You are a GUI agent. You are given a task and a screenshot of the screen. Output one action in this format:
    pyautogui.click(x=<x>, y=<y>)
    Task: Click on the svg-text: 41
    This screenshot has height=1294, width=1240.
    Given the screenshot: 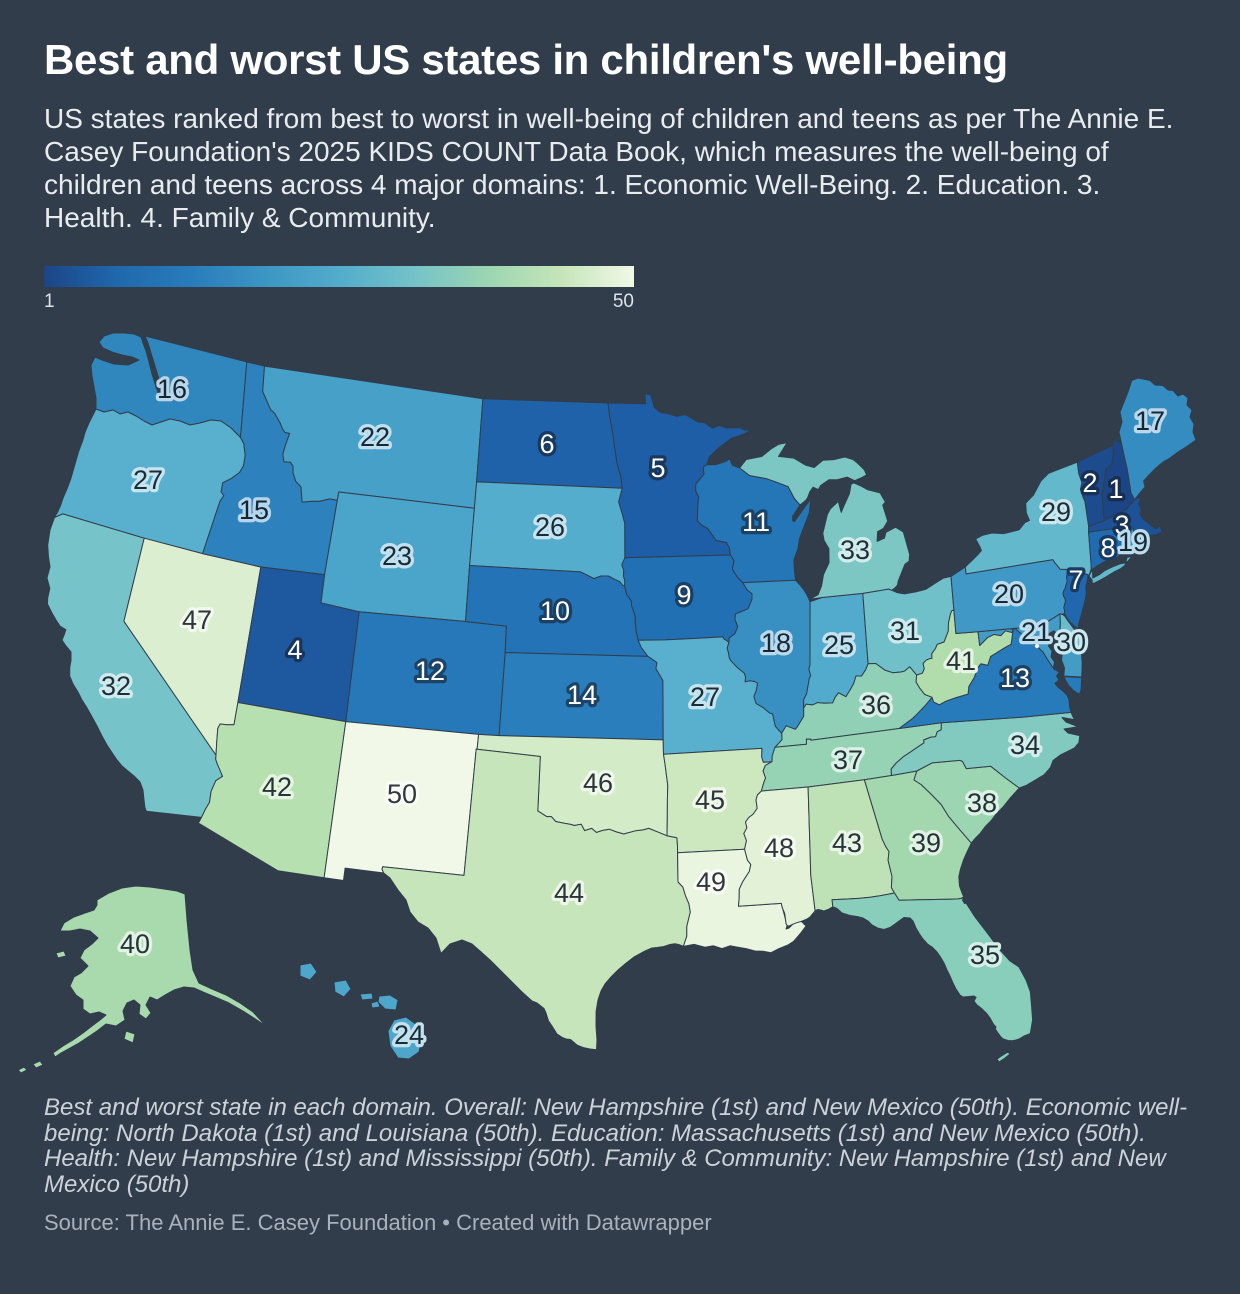 What is the action you would take?
    pyautogui.click(x=961, y=661)
    